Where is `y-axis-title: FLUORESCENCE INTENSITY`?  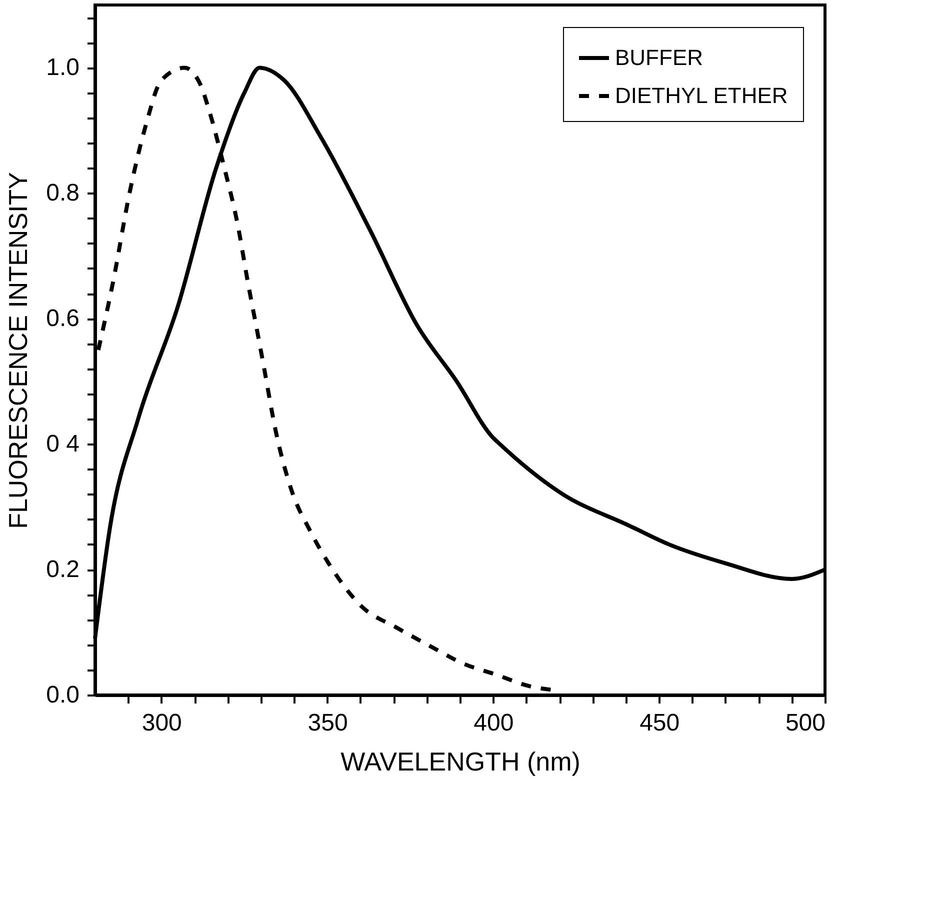 y-axis-title: FLUORESCENCE INTENSITY is located at coordinates (18, 350).